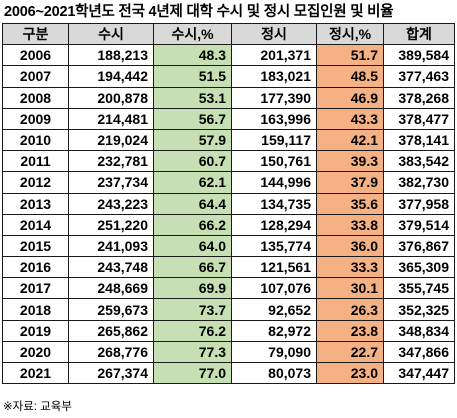 The image size is (457, 418). I want to click on cell-susi-pct: 77.0, so click(192, 373).